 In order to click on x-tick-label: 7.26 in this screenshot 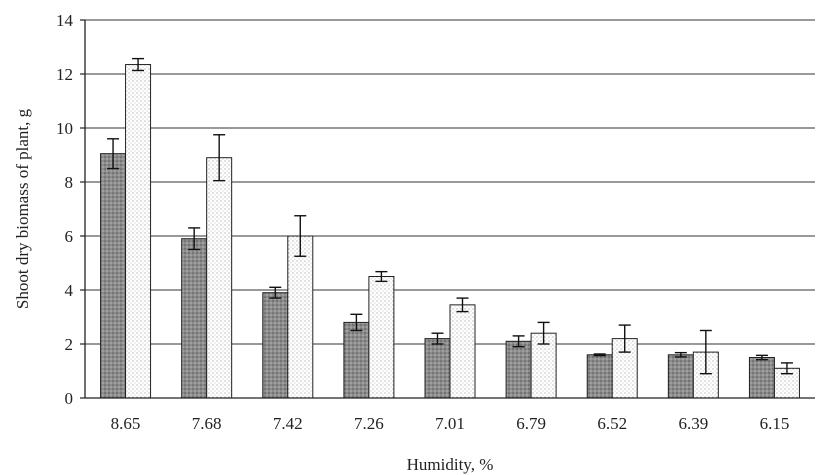, I will do `click(369, 423)`.